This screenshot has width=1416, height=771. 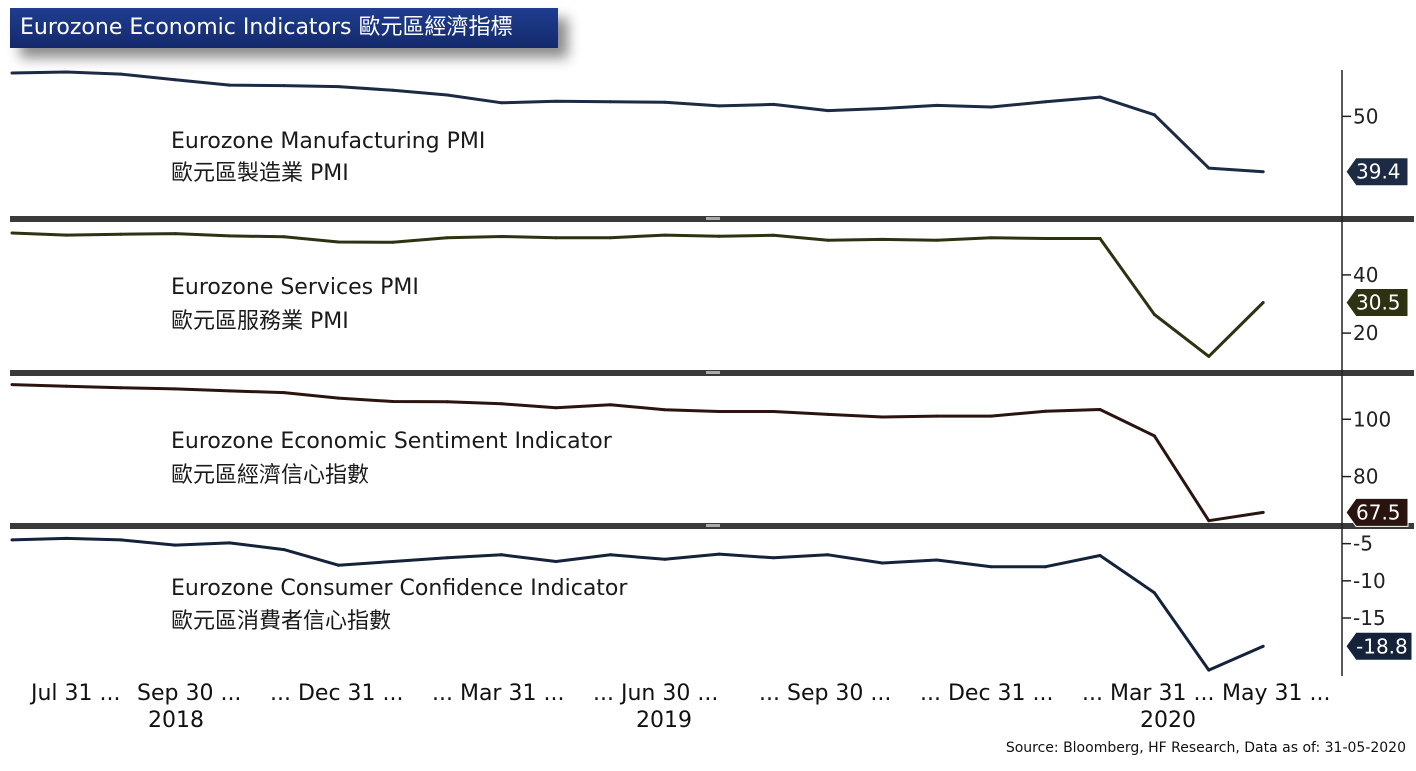 What do you see at coordinates (328, 141) in the screenshot?
I see `series-label-en: Eurozone Manufacturing PMI` at bounding box center [328, 141].